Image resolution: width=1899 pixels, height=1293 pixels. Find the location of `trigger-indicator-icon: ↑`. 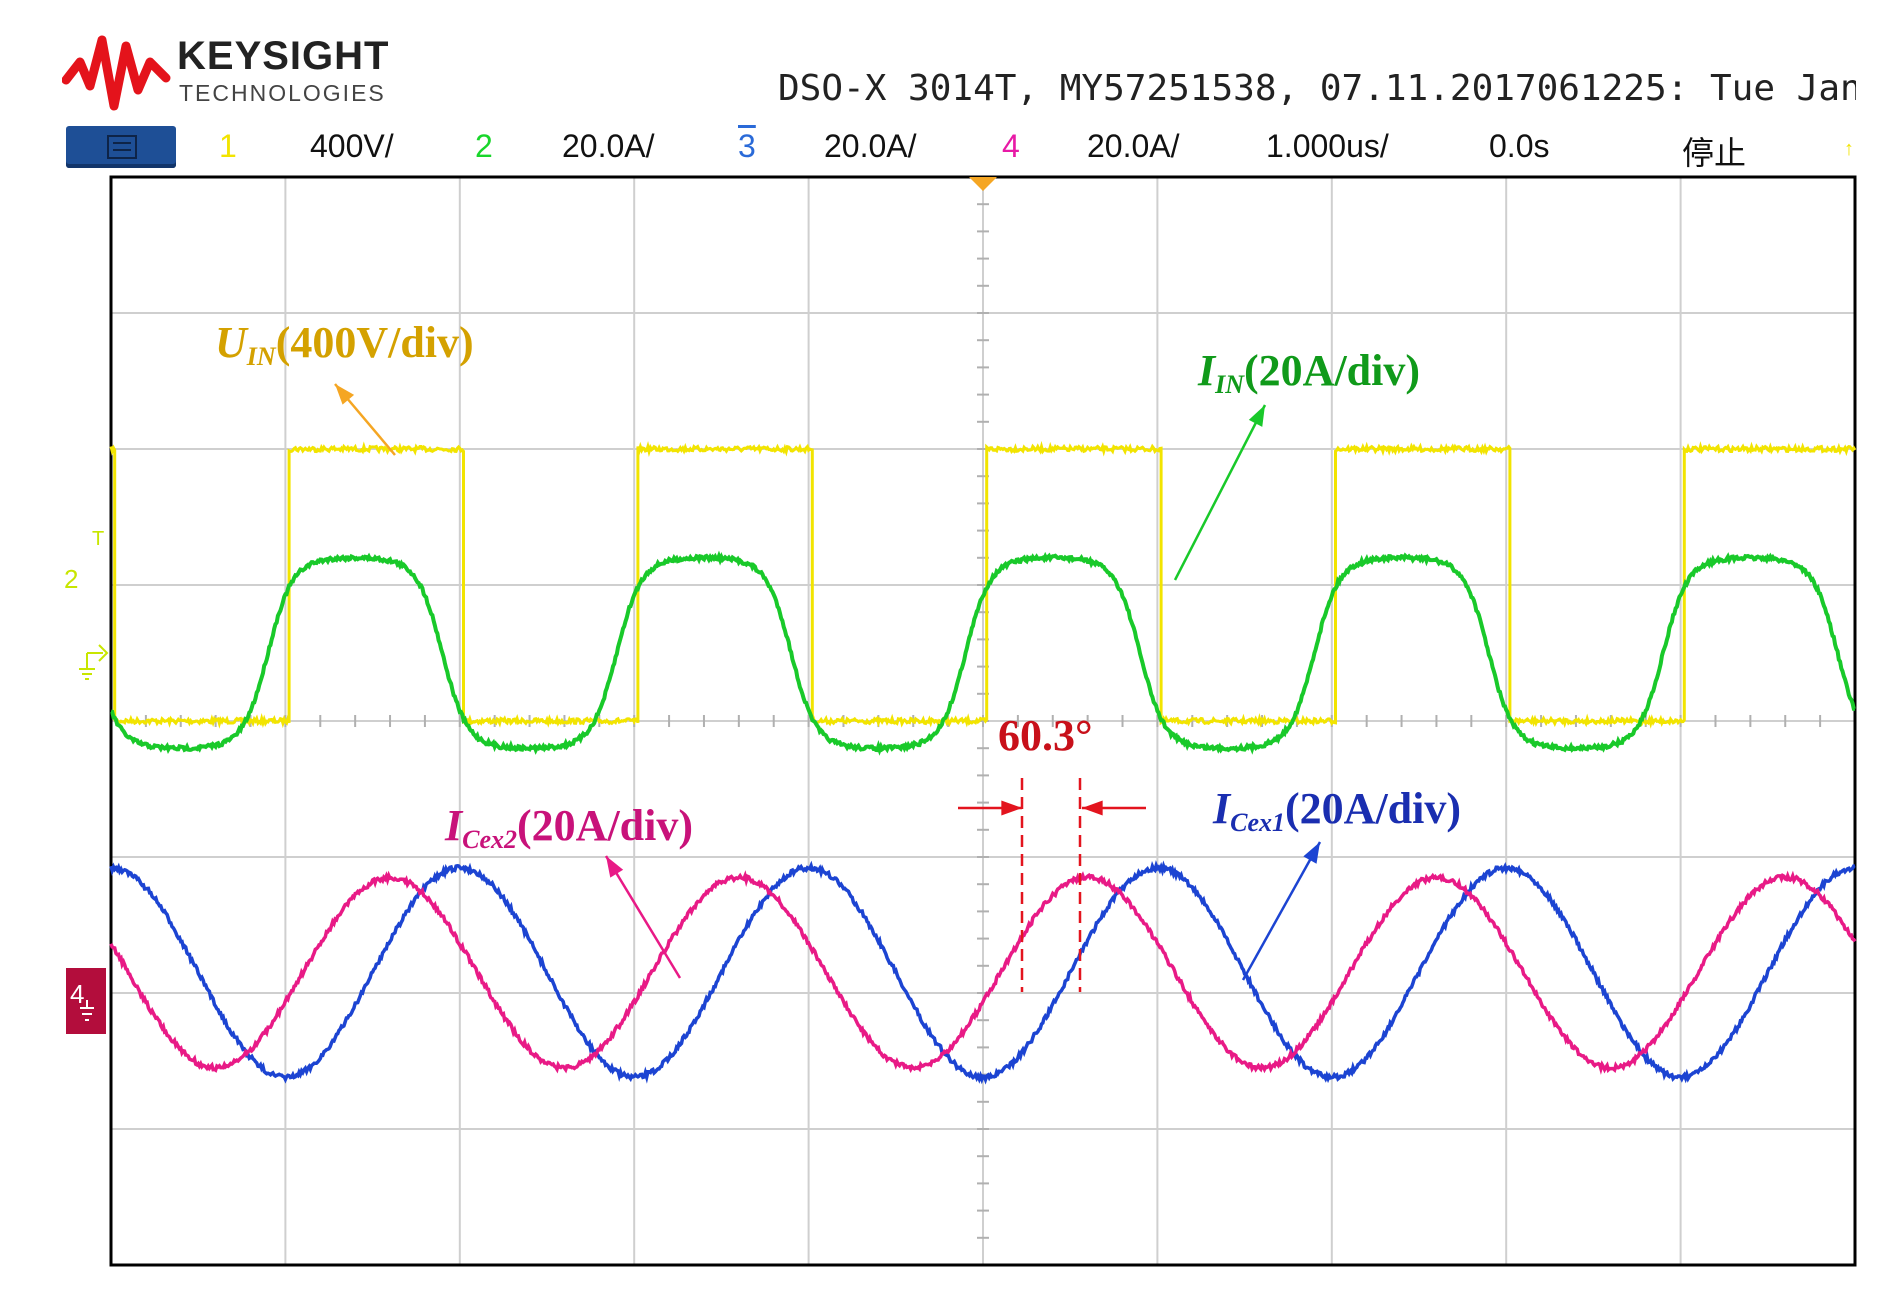

trigger-indicator-icon: ↑ is located at coordinates (1849, 149).